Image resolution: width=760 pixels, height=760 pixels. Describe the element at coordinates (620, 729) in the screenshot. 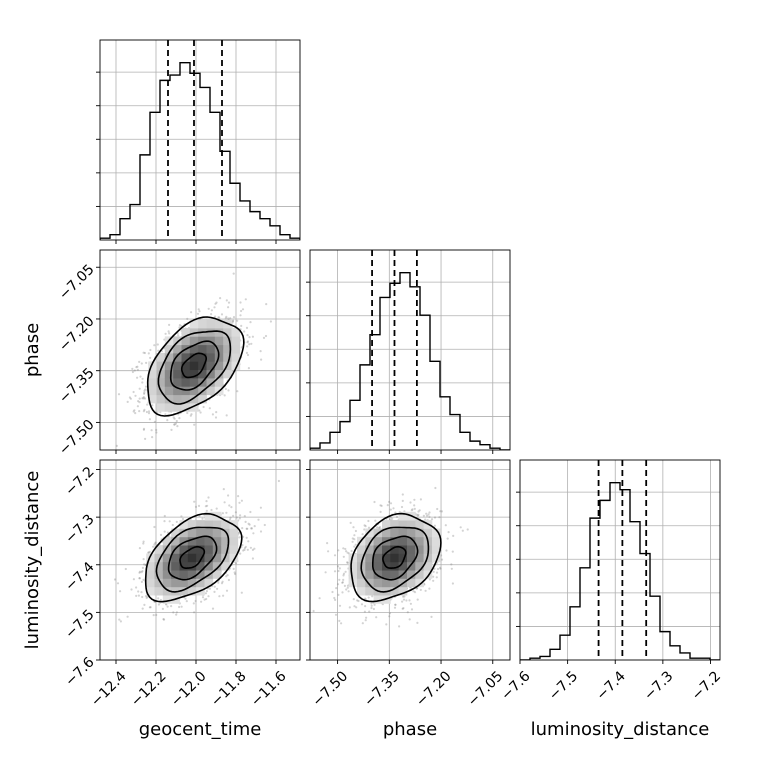

I see `x-axis-label-luminosity_distance: luminosity_distance` at that location.